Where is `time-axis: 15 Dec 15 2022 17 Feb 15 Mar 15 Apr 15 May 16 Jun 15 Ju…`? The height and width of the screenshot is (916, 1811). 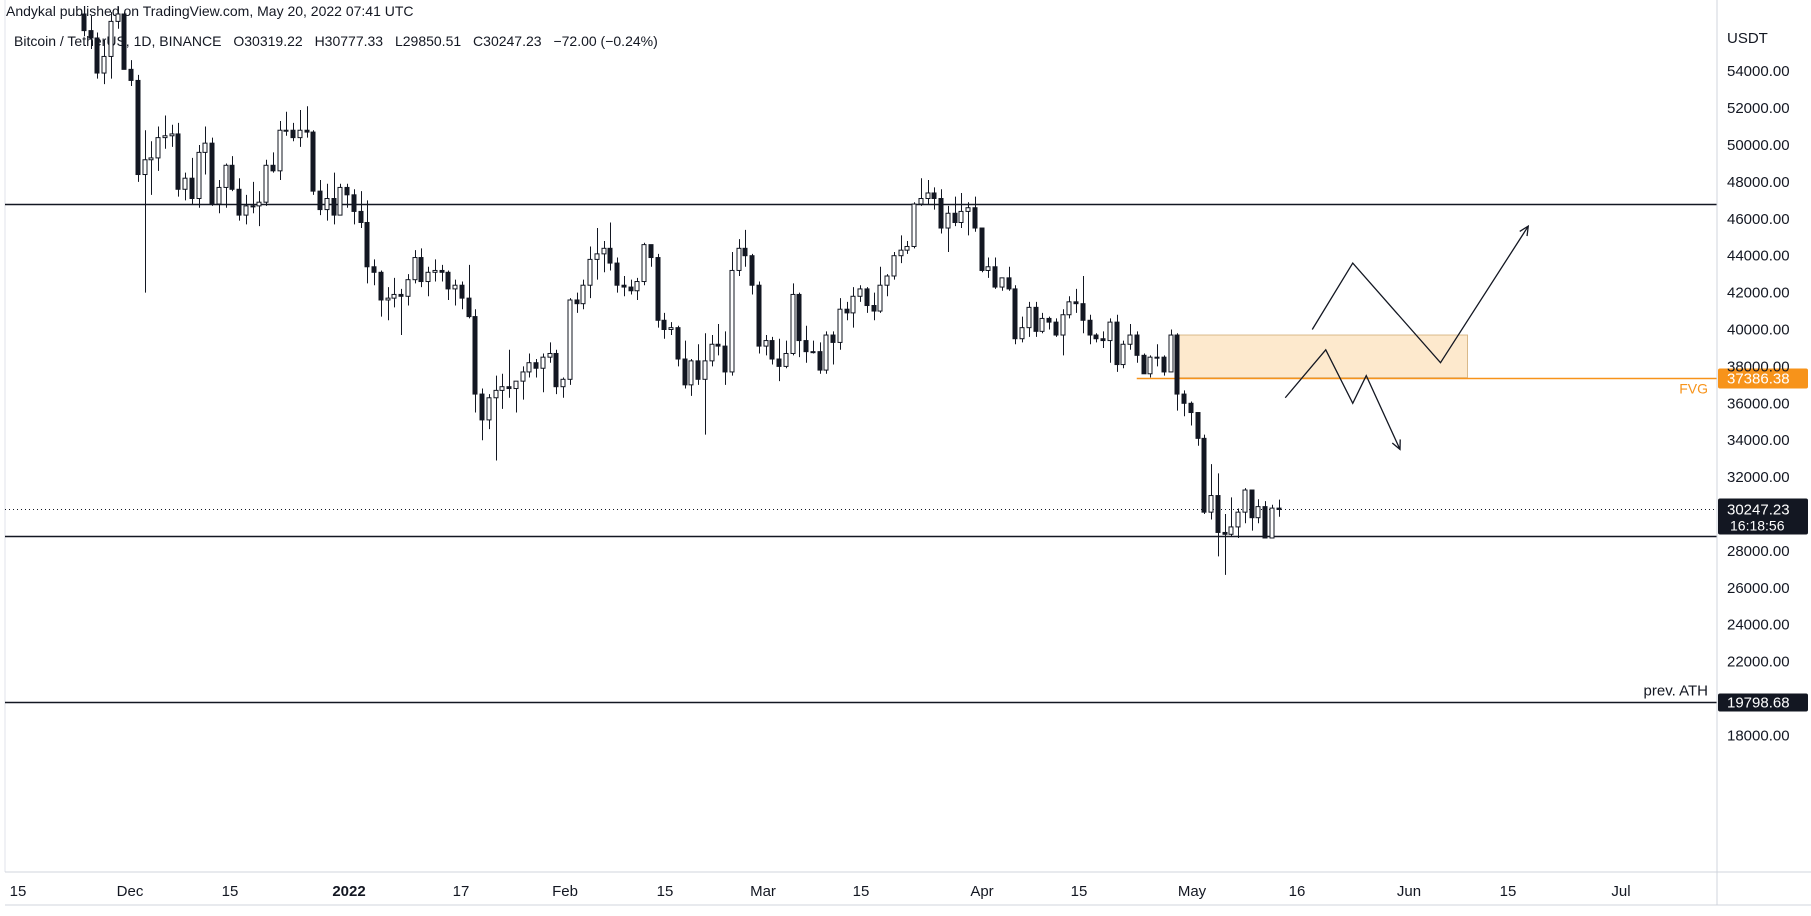 time-axis: 15 Dec 15 2022 17 Feb 15 Mar 15 Apr 15 May 16 Jun 15 Ju… is located at coordinates (908, 888).